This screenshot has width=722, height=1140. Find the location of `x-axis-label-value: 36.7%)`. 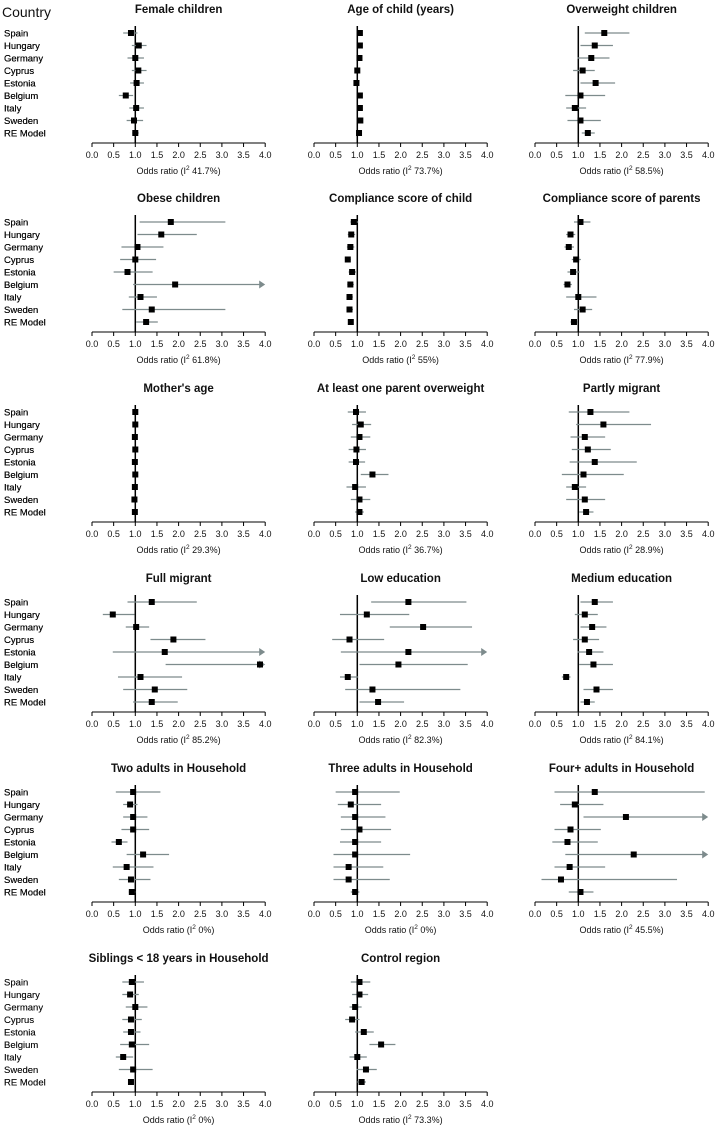

x-axis-label-value: 36.7%) is located at coordinates (427, 550).